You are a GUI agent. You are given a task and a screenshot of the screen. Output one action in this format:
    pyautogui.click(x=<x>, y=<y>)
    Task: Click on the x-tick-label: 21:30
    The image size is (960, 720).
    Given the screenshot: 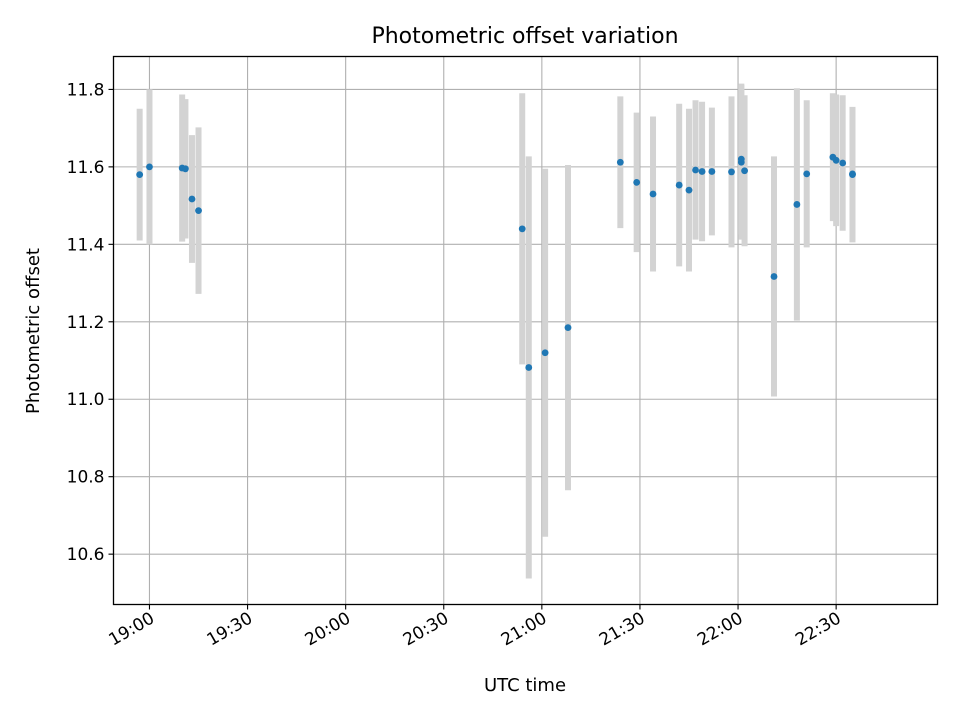 What is the action you would take?
    pyautogui.click(x=622, y=630)
    